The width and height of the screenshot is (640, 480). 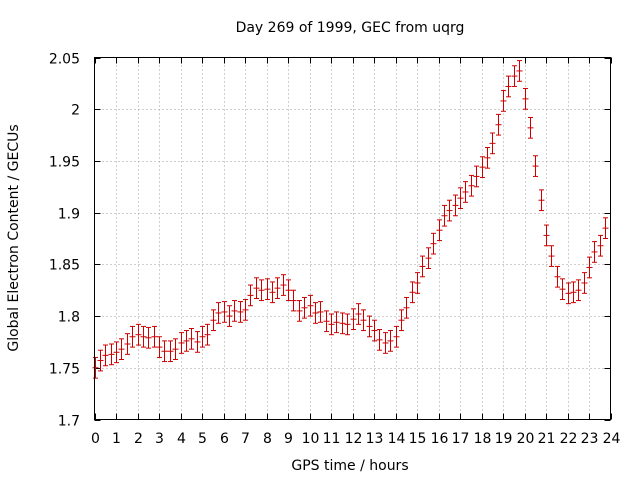 What do you see at coordinates (612, 439) in the screenshot?
I see `x-tick-label: 24` at bounding box center [612, 439].